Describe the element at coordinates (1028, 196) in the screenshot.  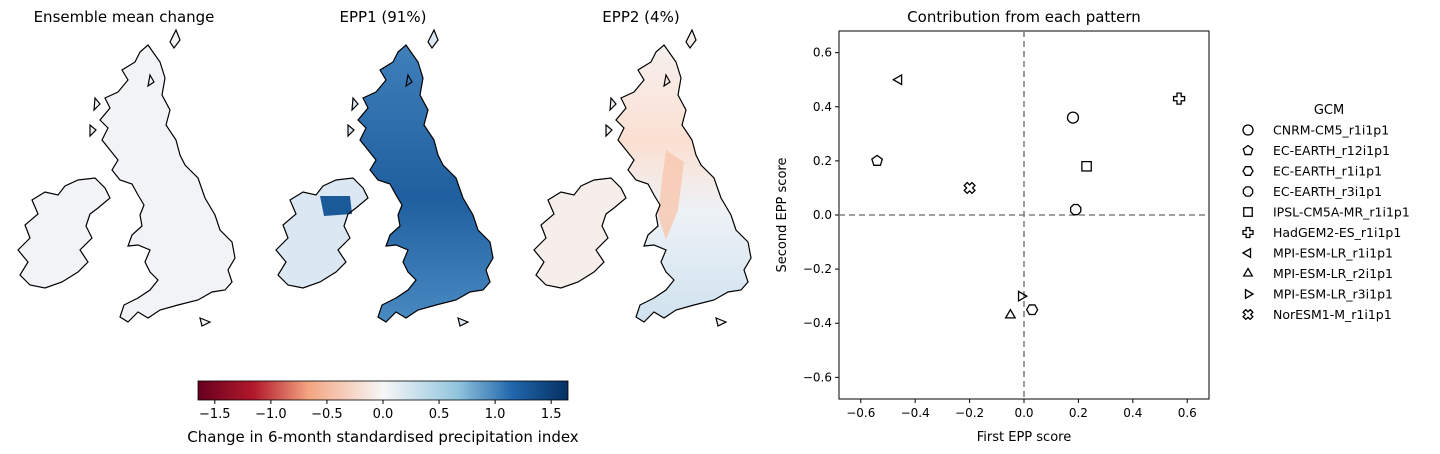
I see `scatter-points` at that location.